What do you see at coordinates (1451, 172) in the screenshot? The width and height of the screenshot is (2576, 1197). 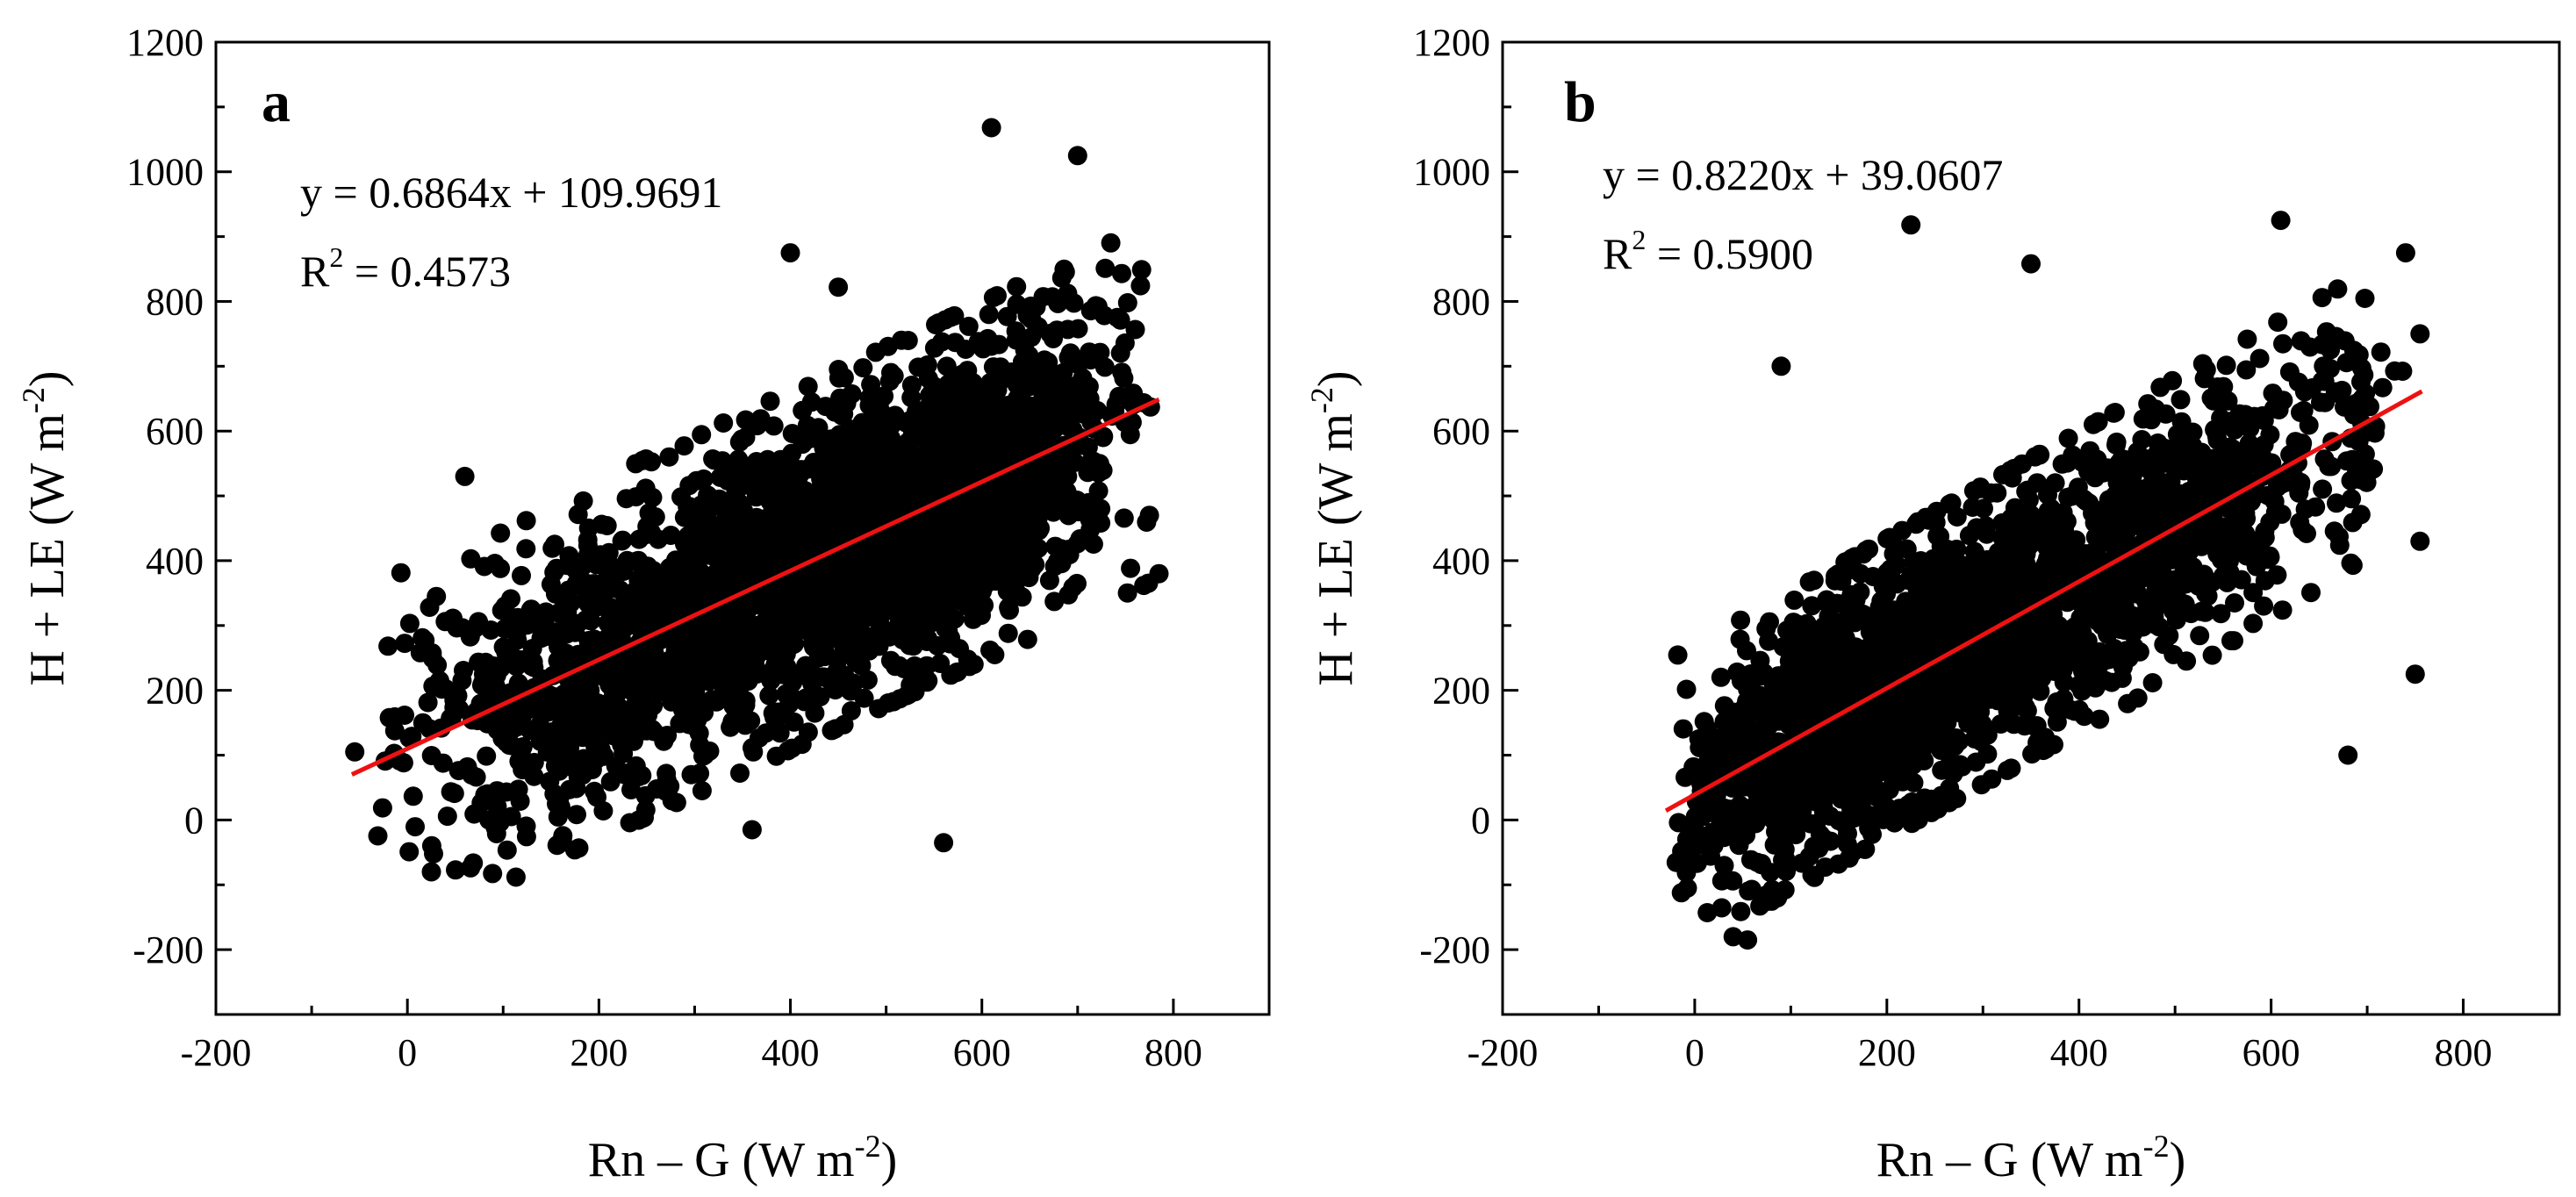 I see `y-tick-label: 1000` at bounding box center [1451, 172].